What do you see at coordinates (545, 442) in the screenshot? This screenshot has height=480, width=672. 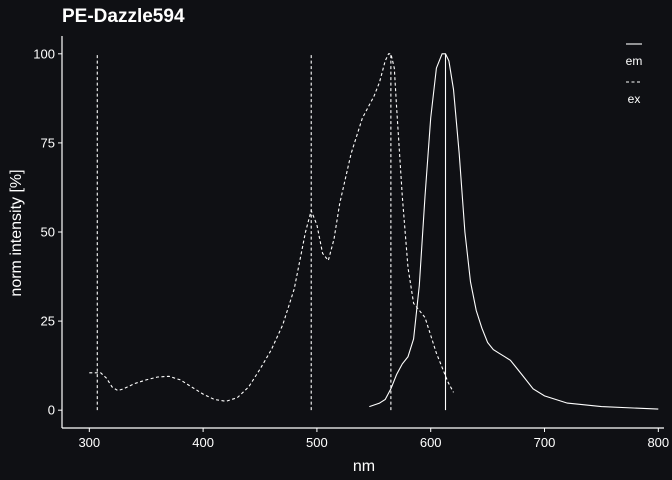 I see `x-tick-label: 700` at bounding box center [545, 442].